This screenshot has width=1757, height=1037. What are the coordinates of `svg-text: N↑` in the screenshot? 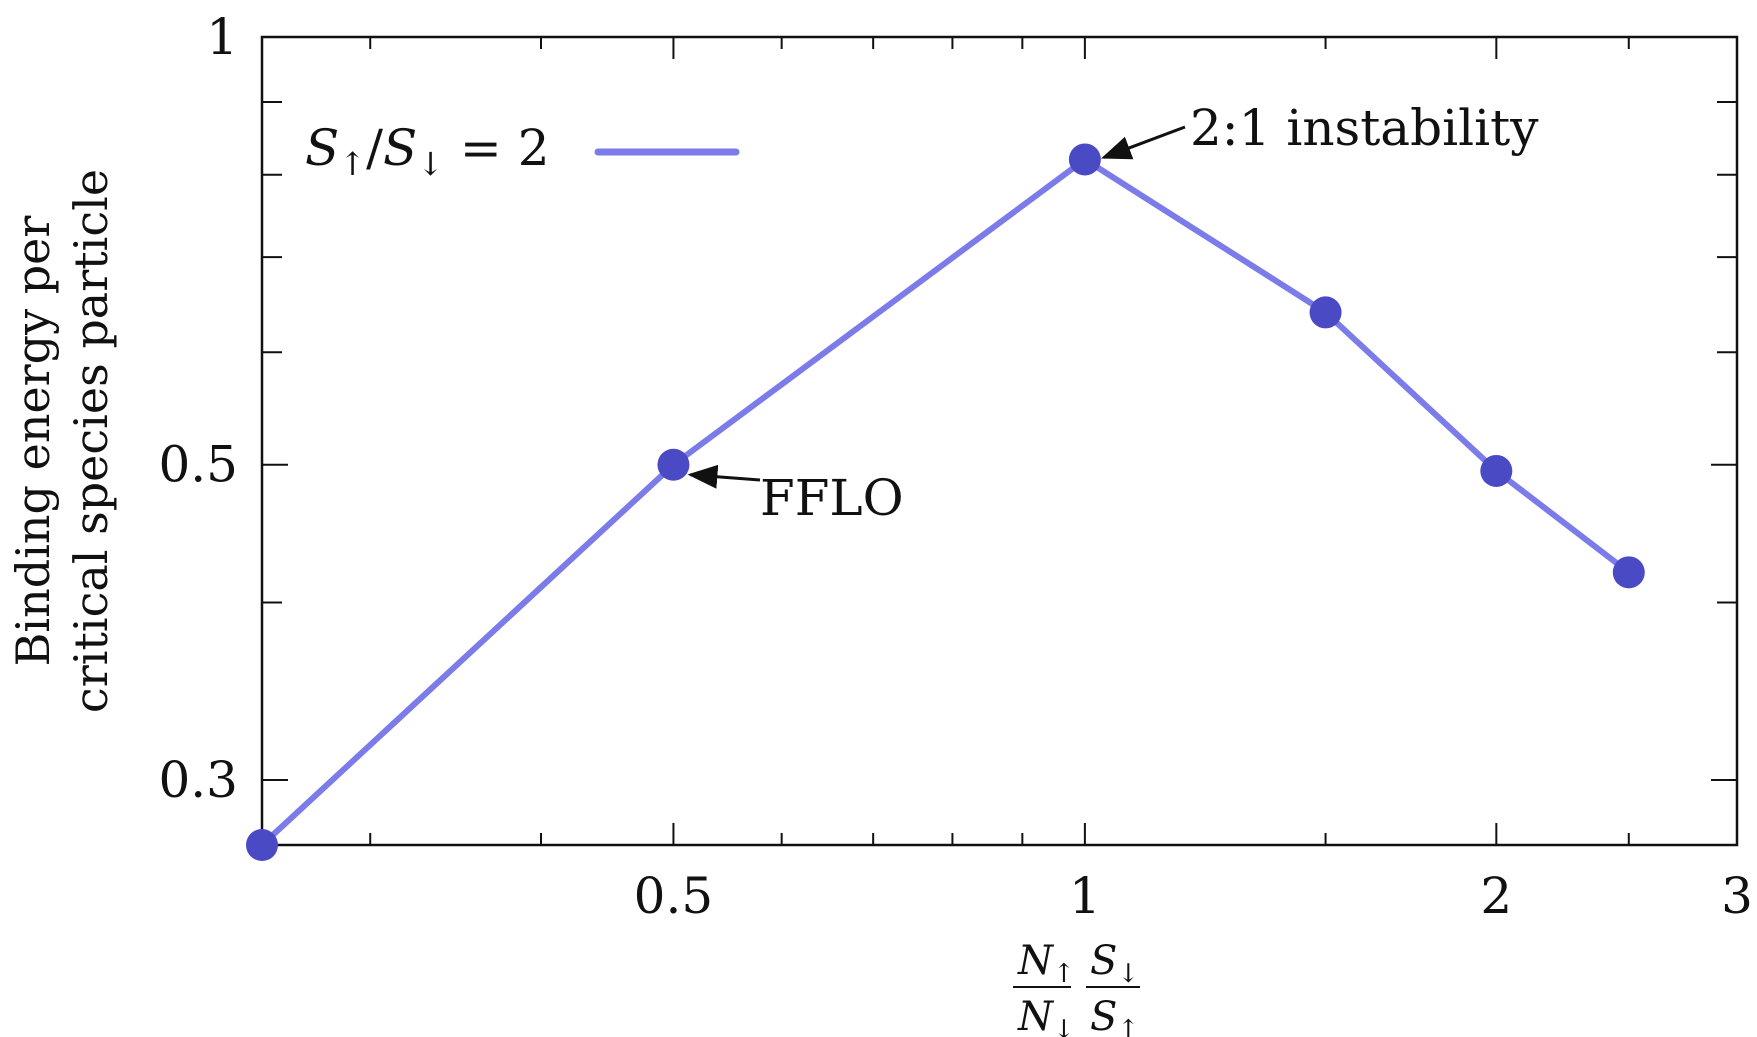 It's located at (1046, 963).